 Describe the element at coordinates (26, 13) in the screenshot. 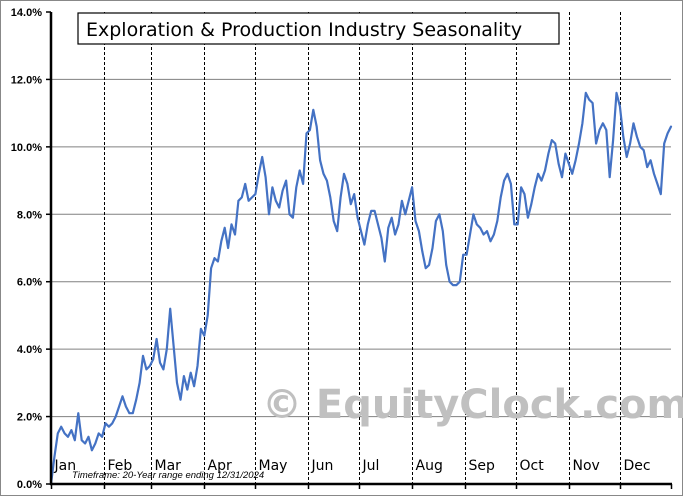

I see `y-tick-label: 14.0%` at that location.